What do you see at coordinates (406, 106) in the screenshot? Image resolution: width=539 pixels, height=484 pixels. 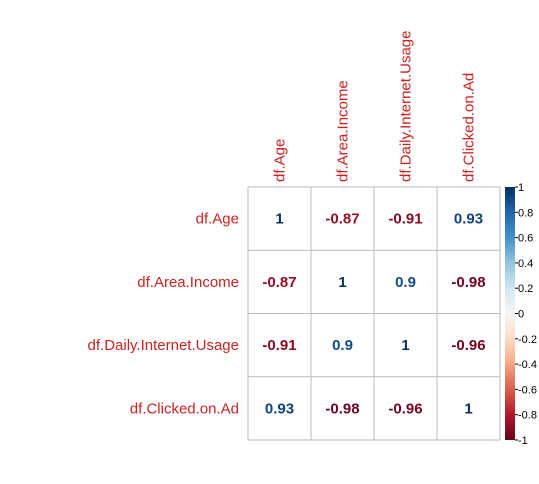 I see `column-label: df.Daily.Internet.Usage` at bounding box center [406, 106].